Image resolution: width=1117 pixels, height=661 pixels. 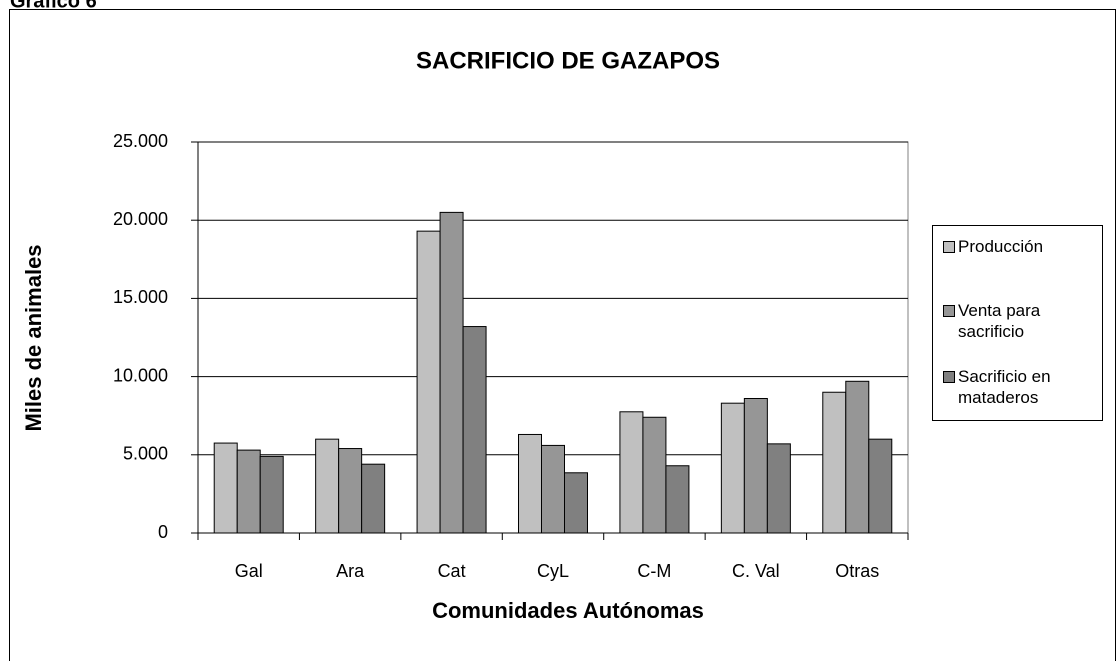 I want to click on legend-label: Producción, so click(x=1001, y=246).